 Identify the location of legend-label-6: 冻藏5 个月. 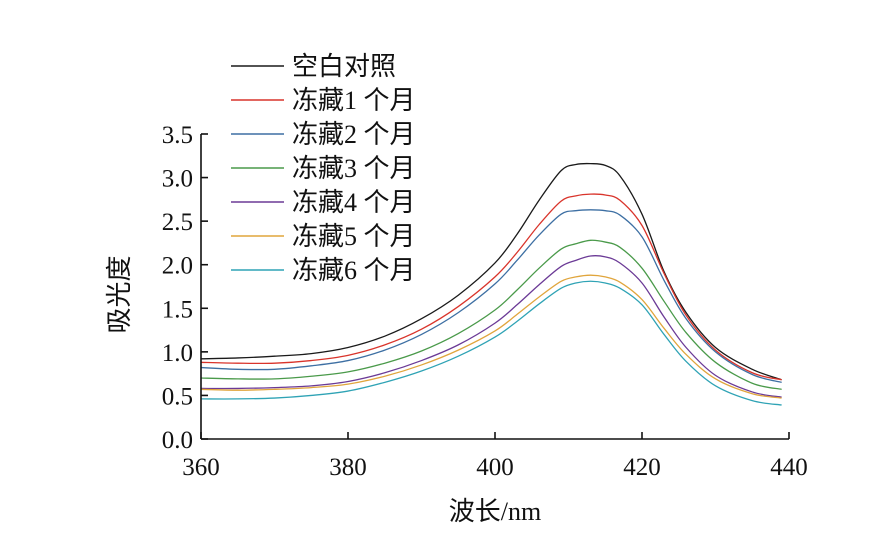
(354, 236).